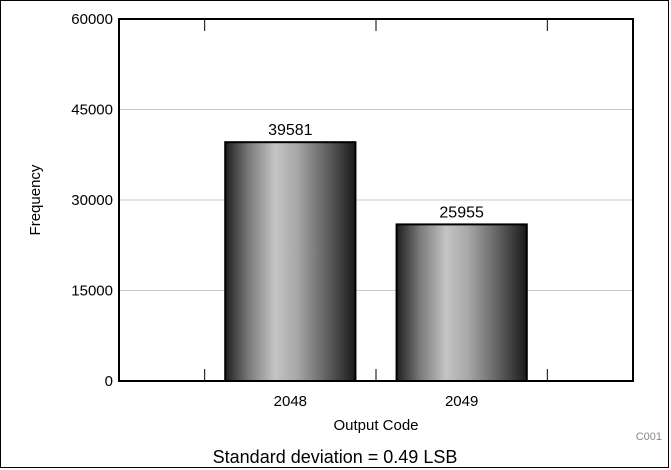 The width and height of the screenshot is (671, 470). What do you see at coordinates (376, 171) in the screenshot?
I see `data-labels: 39581 25955` at bounding box center [376, 171].